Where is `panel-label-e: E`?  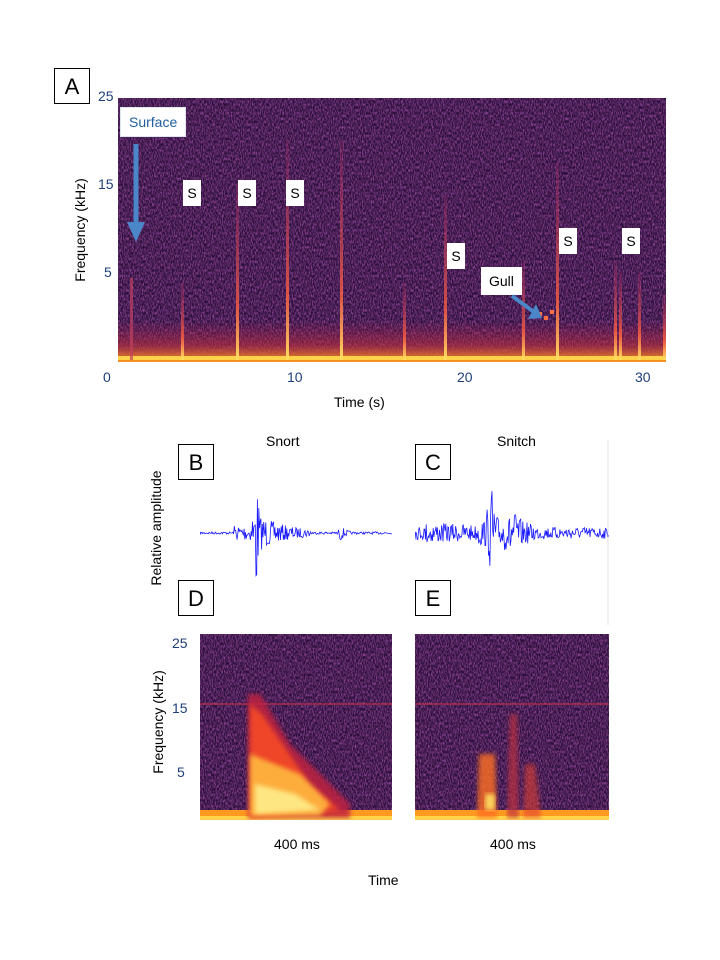 panel-label-e: E is located at coordinates (433, 598).